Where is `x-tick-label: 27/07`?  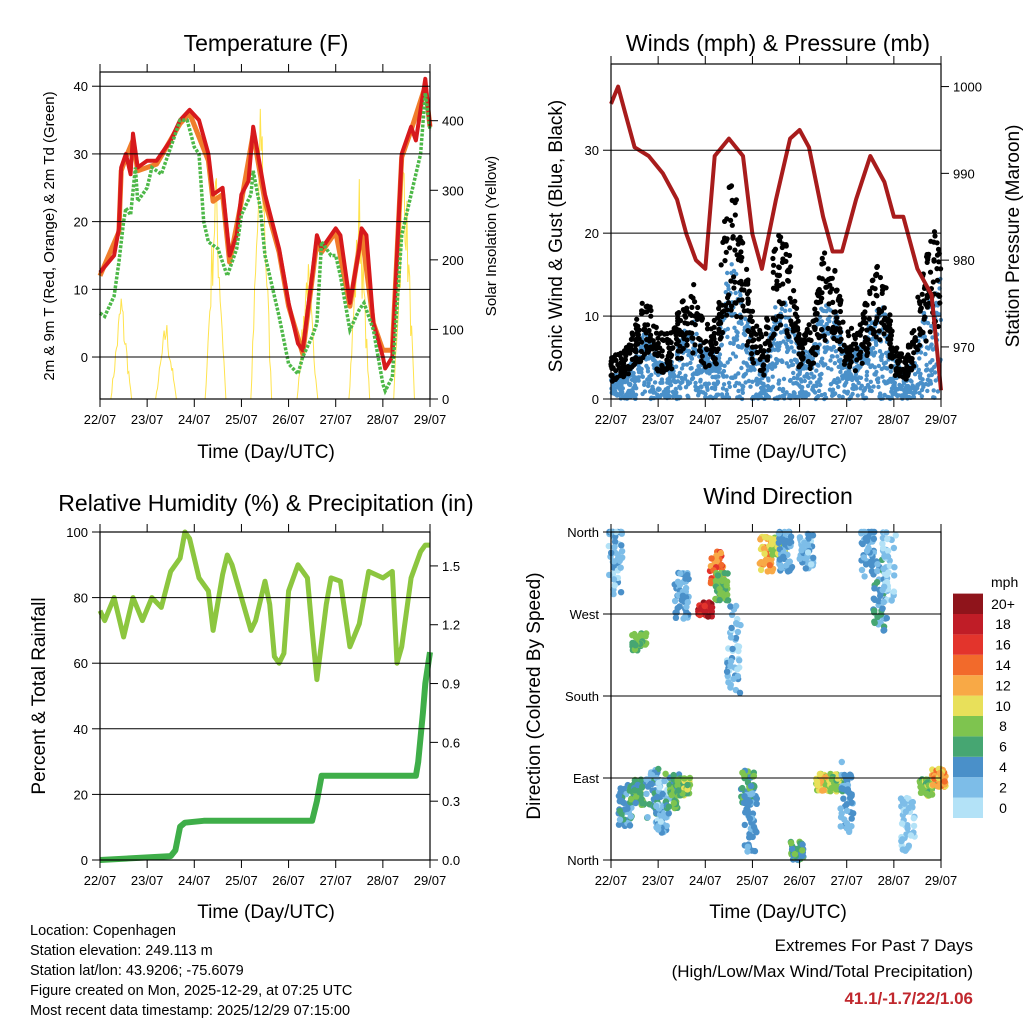 x-tick-label: 27/07 is located at coordinates (846, 880).